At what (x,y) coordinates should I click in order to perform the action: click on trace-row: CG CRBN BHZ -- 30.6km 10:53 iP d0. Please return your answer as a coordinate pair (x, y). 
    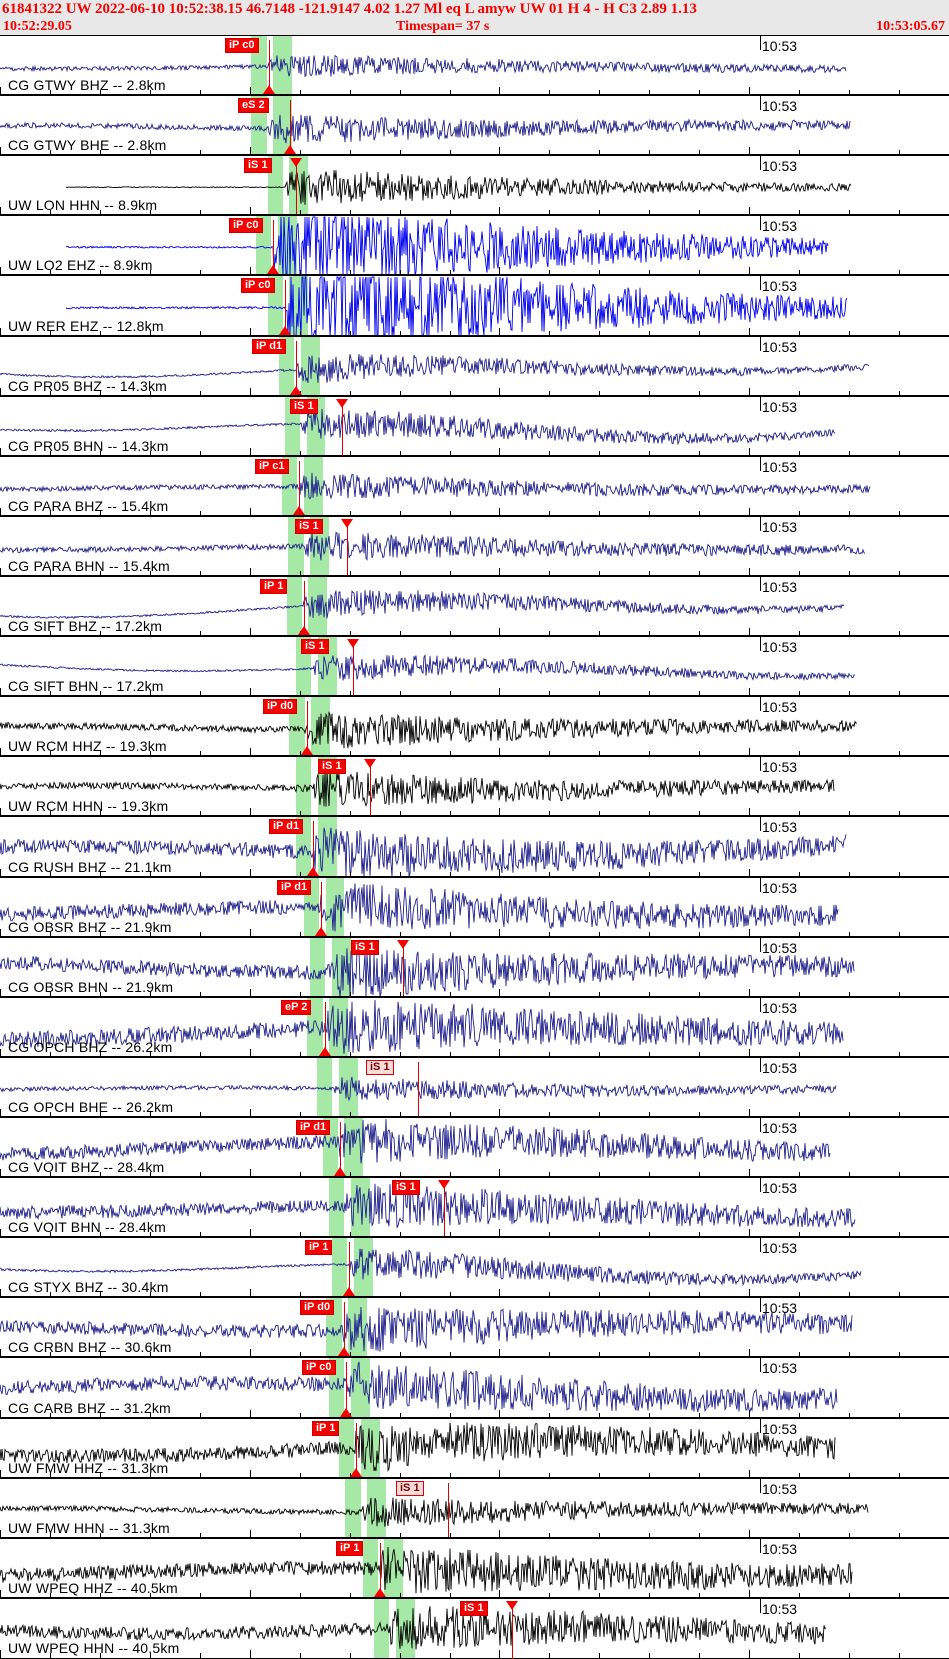
    Looking at the image, I should click on (474, 1328).